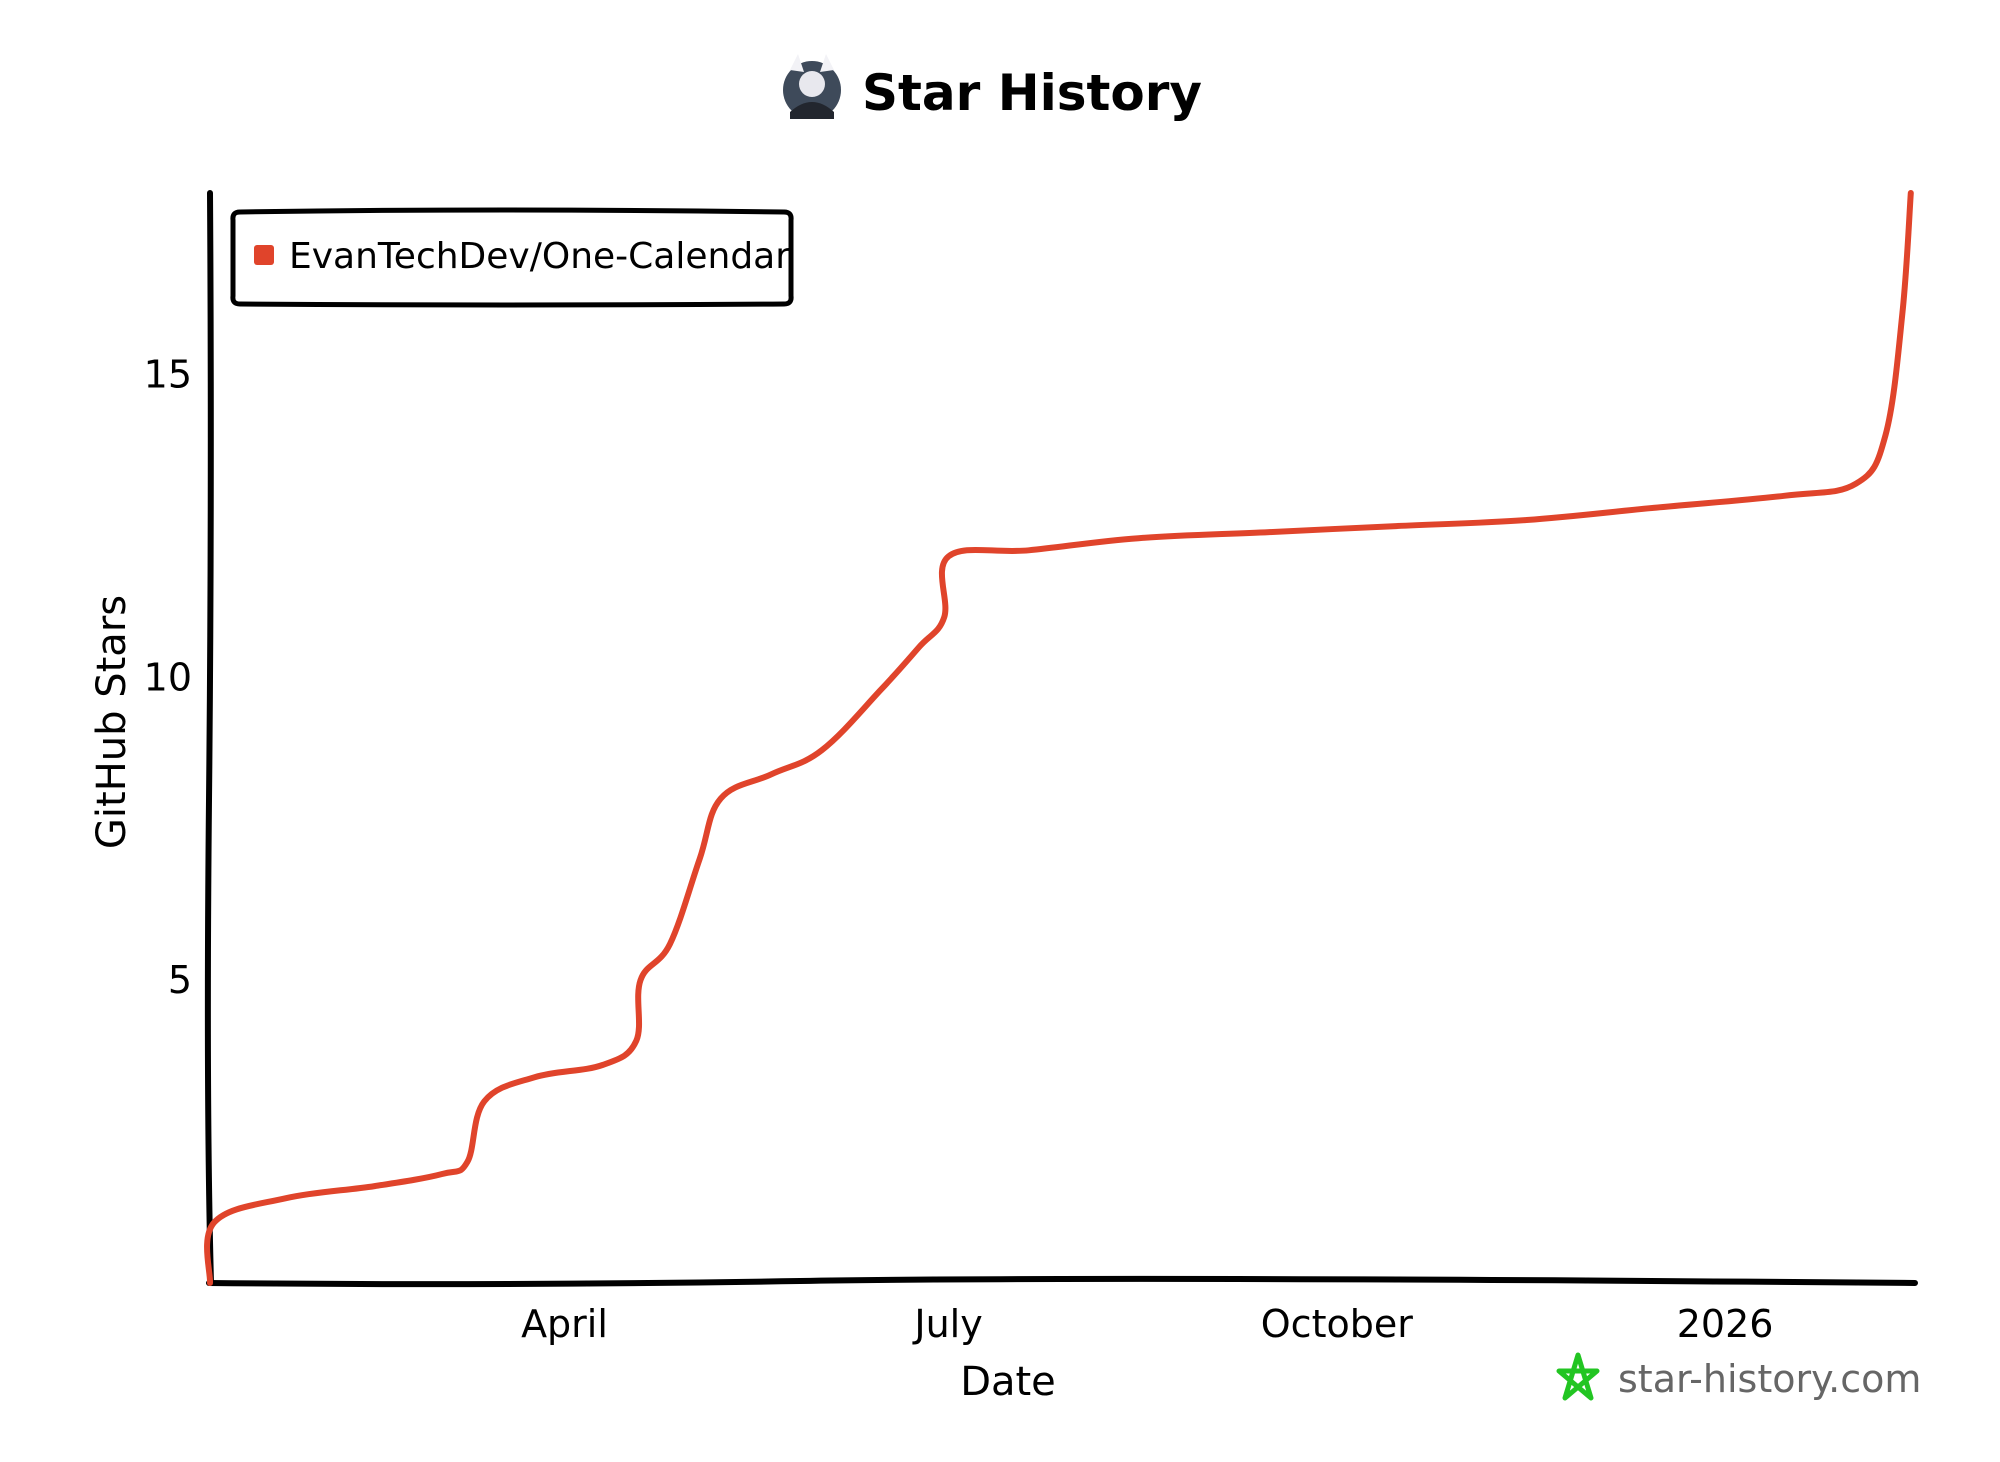 Image resolution: width=2000 pixels, height=1462 pixels. What do you see at coordinates (1008, 1382) in the screenshot?
I see `x-axis-label: Date` at bounding box center [1008, 1382].